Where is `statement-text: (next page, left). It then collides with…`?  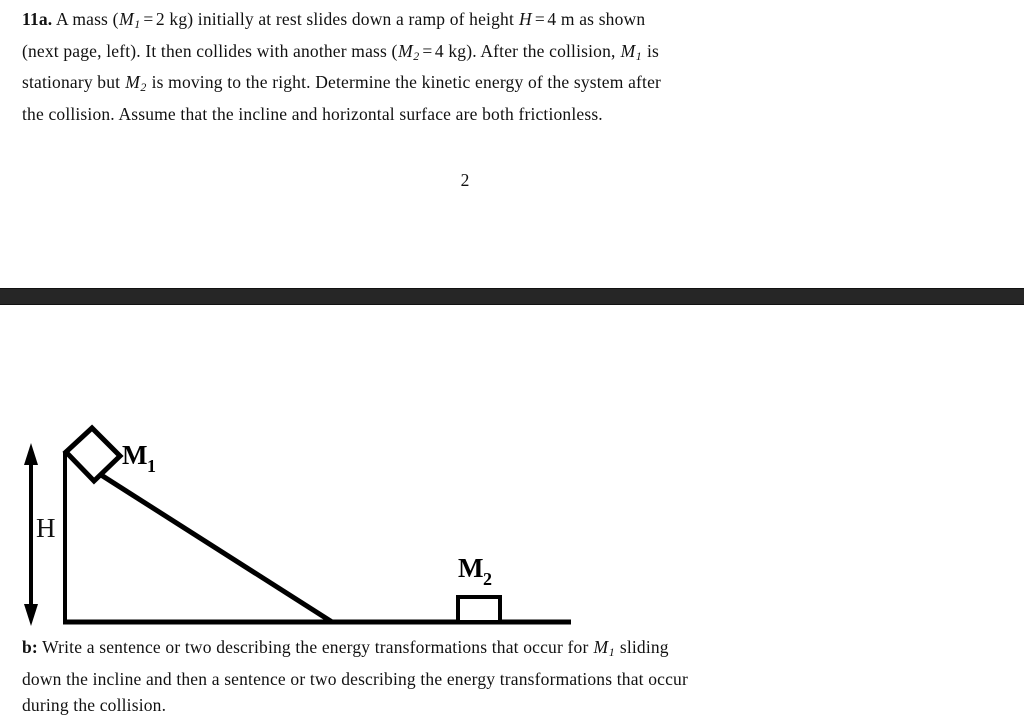
statement-text: (next page, left). It then collides with… is located at coordinates (210, 50).